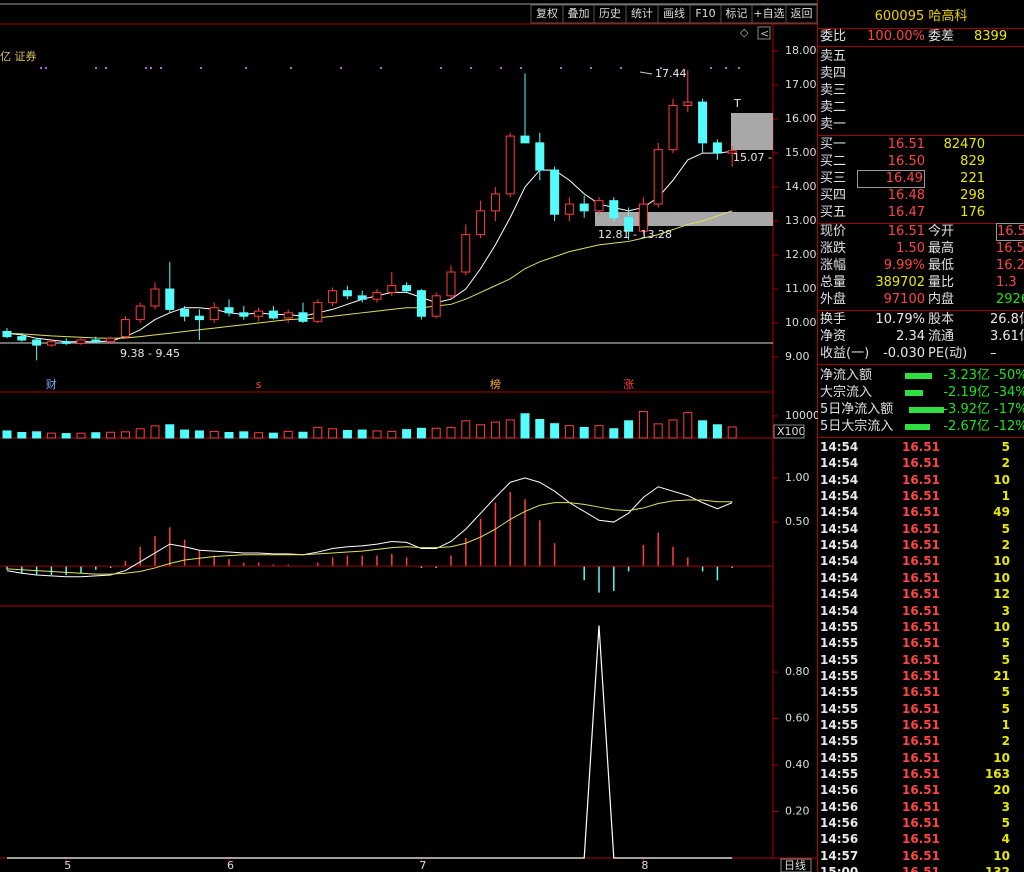 This screenshot has width=1024, height=872. I want to click on toolbar-button-label: 画线, so click(674, 13).